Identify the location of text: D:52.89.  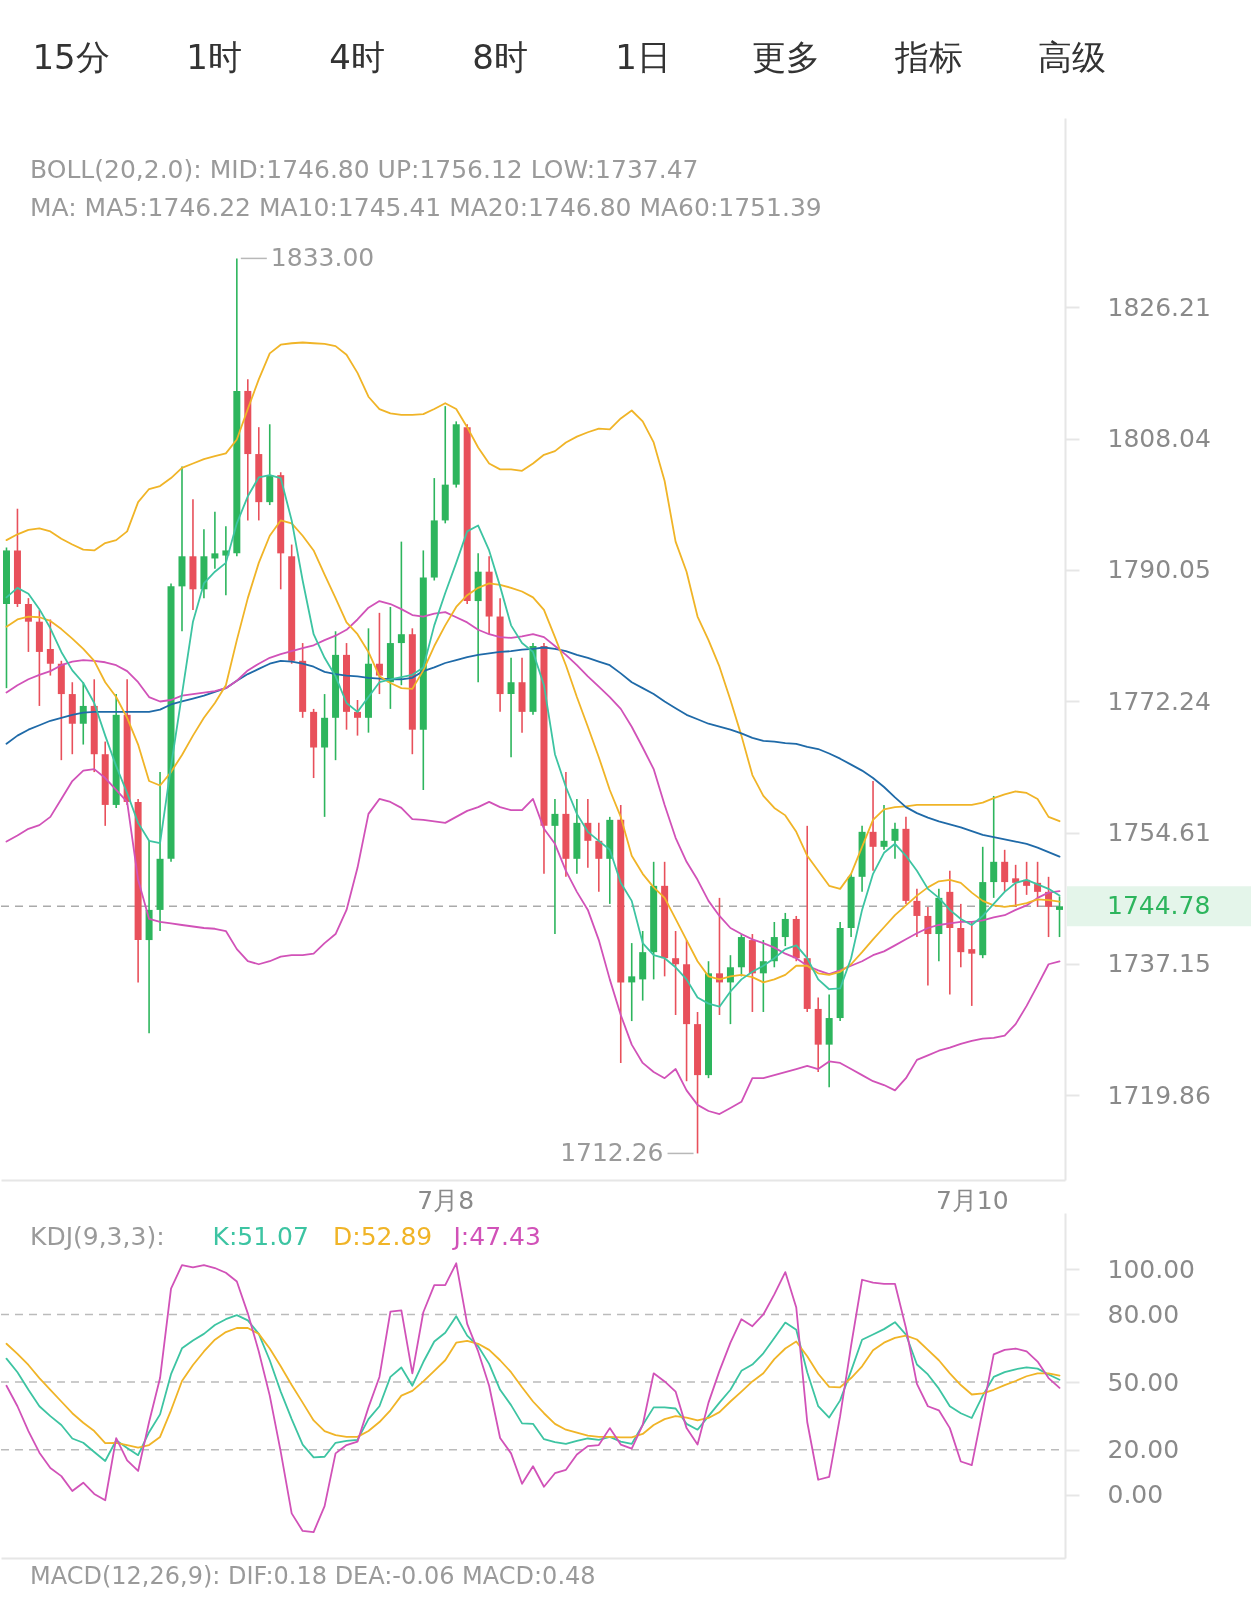
(383, 1236).